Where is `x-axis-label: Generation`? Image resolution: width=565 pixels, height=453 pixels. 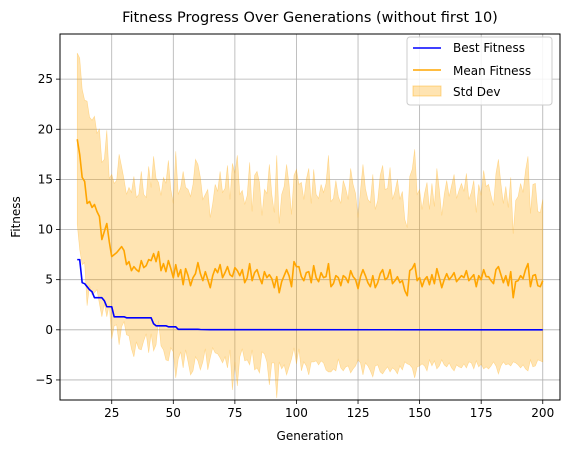 x-axis-label: Generation is located at coordinates (310, 436).